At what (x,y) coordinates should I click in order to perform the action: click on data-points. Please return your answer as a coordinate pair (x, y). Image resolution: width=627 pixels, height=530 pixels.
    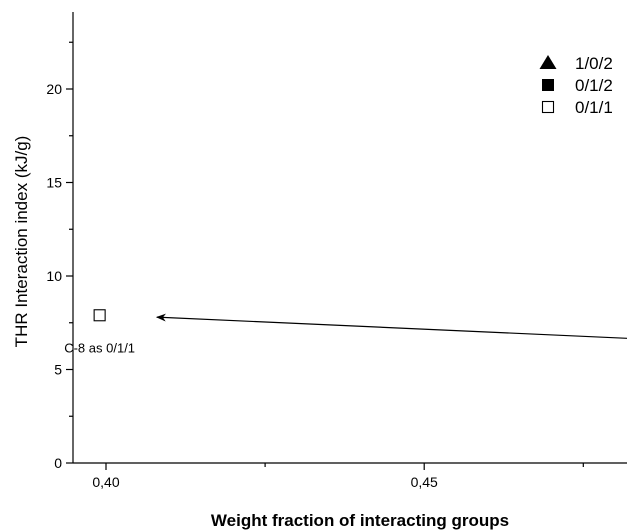
    Looking at the image, I should click on (99, 315).